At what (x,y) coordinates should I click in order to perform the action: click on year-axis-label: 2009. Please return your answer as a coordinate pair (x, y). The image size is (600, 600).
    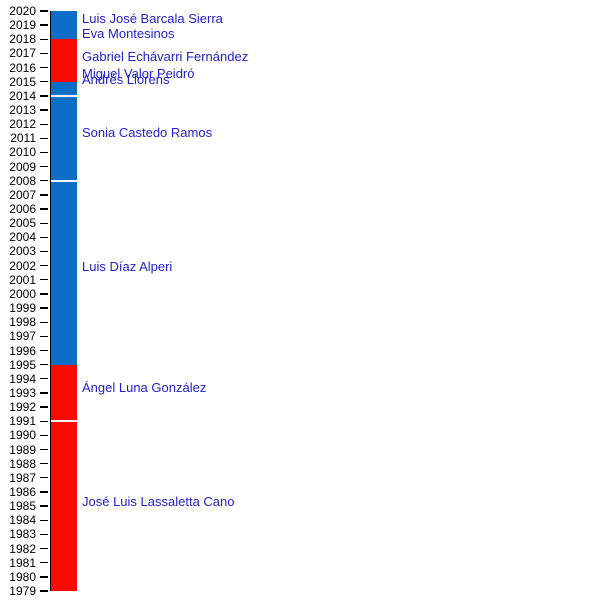
    Looking at the image, I should click on (22, 166).